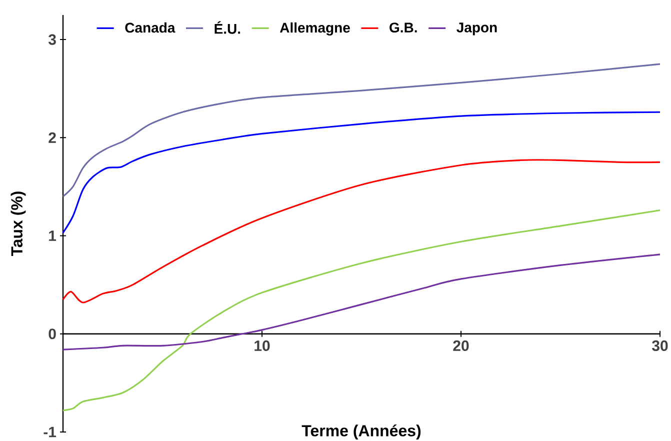 The width and height of the screenshot is (671, 441). I want to click on x-tick-label: 20, so click(461, 346).